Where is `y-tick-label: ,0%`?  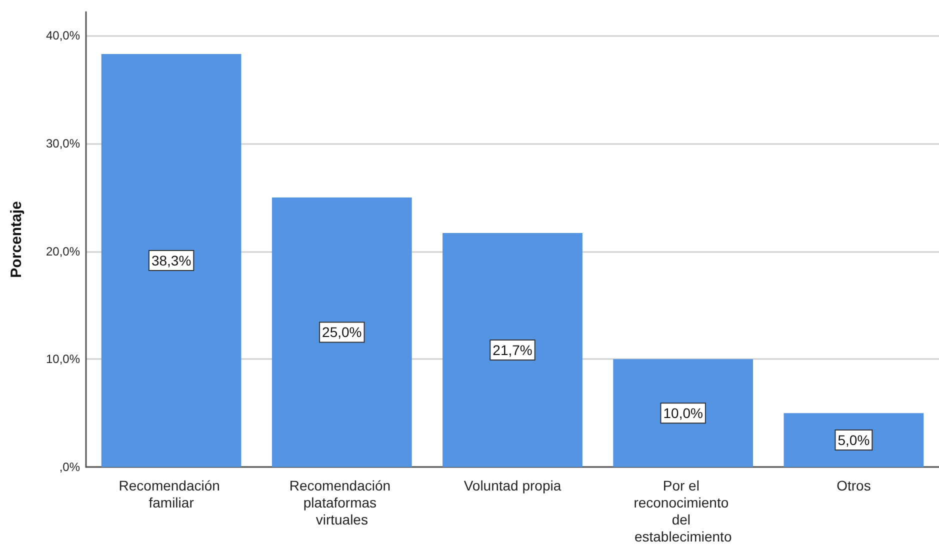
y-tick-label: ,0% is located at coordinates (69, 467).